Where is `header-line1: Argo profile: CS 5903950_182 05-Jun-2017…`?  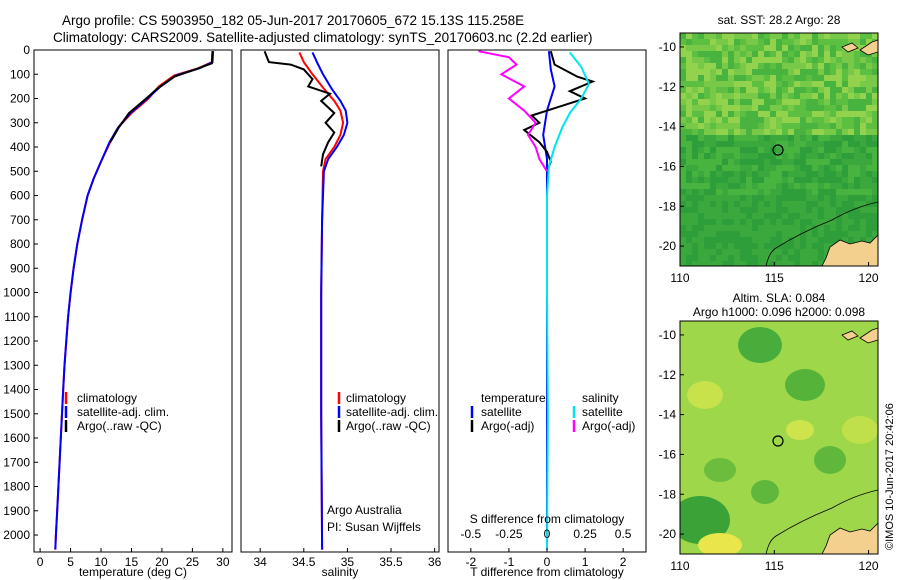
header-line1: Argo profile: CS 5903950_182 05-Jun-2017… is located at coordinates (293, 20).